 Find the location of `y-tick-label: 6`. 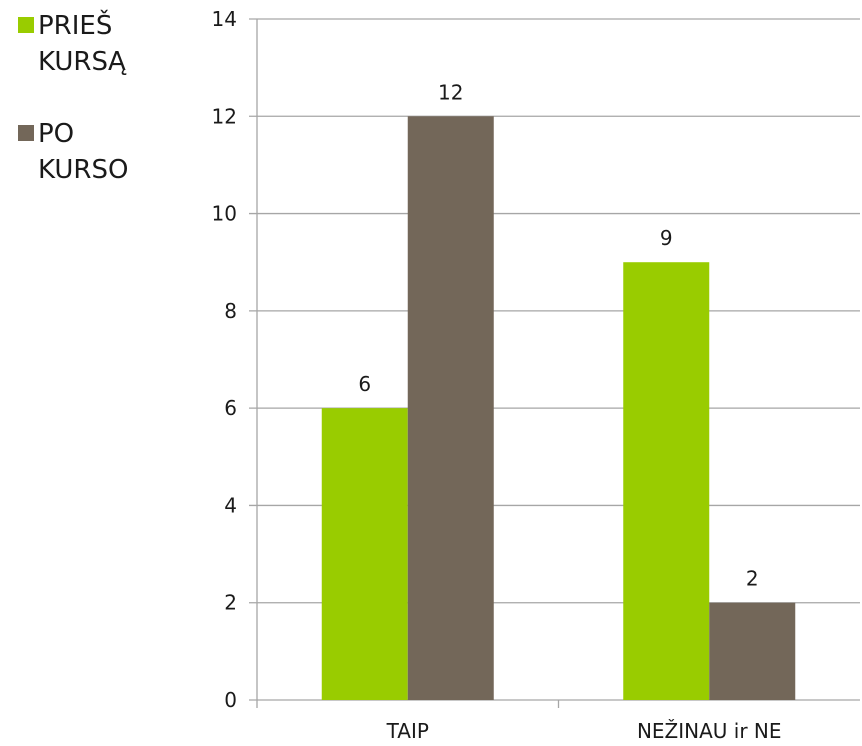

y-tick-label: 6 is located at coordinates (230, 408).